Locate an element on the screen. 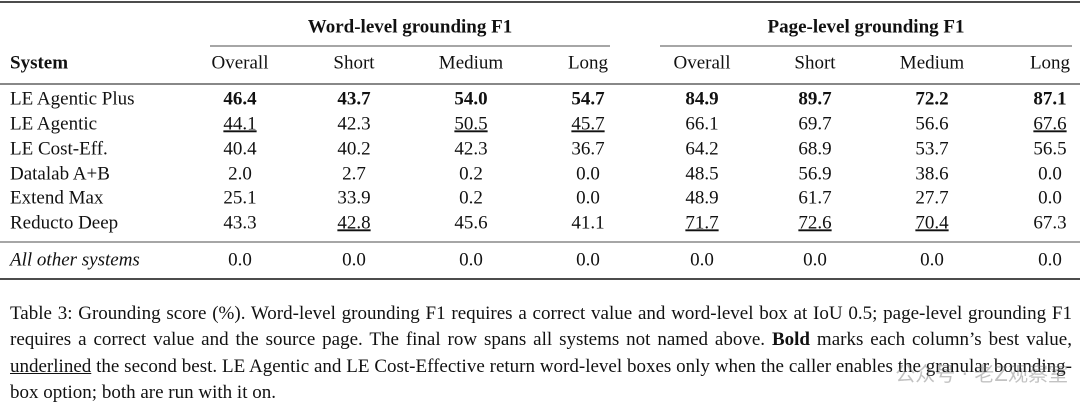 This screenshot has width=1080, height=417. cell: 41.1 is located at coordinates (587, 222).